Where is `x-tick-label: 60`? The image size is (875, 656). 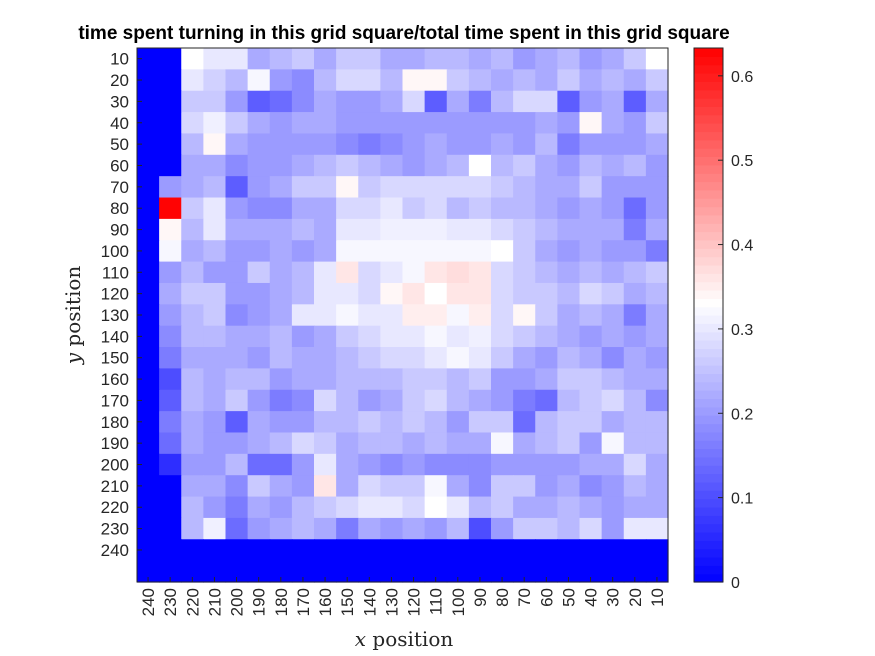 x-tick-label: 60 is located at coordinates (546, 597).